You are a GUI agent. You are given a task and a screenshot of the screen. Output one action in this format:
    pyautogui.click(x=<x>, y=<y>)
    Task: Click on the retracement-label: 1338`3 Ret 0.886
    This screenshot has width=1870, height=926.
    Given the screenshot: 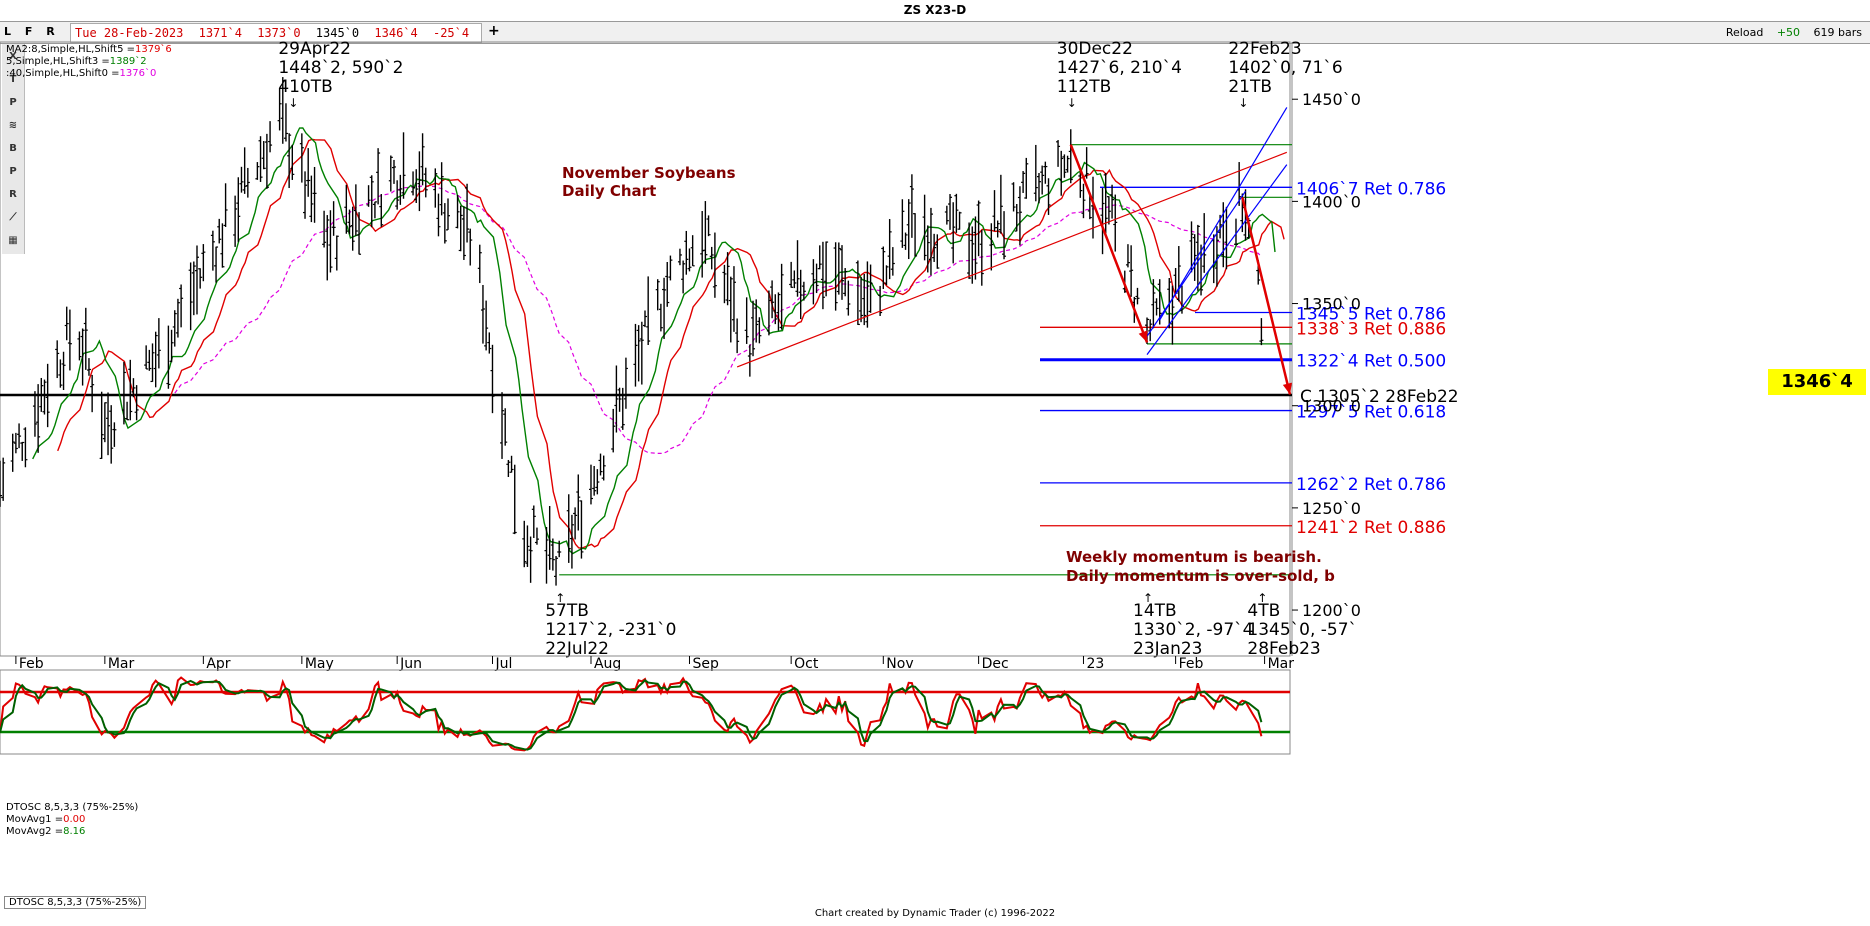 What is the action you would take?
    pyautogui.click(x=1371, y=329)
    